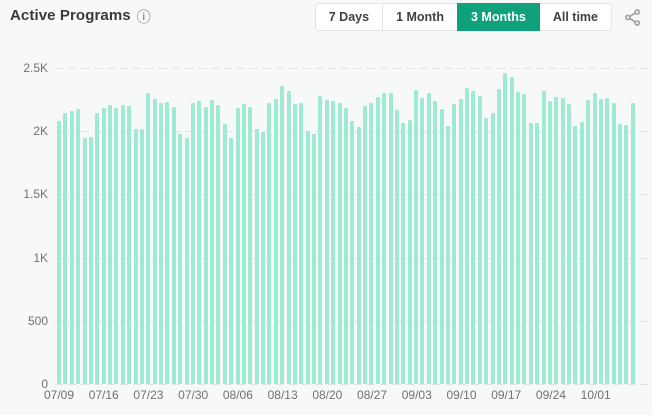  What do you see at coordinates (349, 17) in the screenshot?
I see `range-button-7-days: 7 Days` at bounding box center [349, 17].